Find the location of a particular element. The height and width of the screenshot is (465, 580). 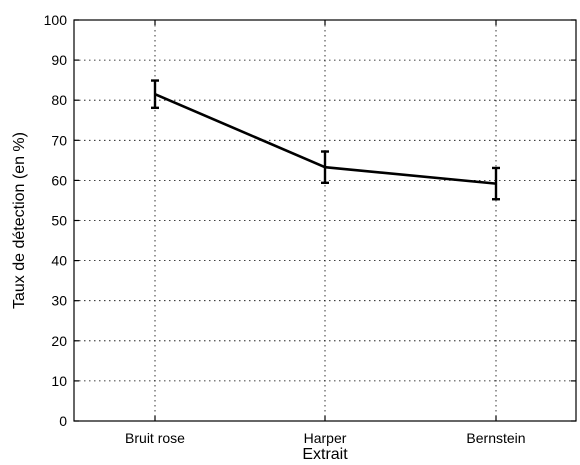

y-tick-label: 20 is located at coordinates (59, 341).